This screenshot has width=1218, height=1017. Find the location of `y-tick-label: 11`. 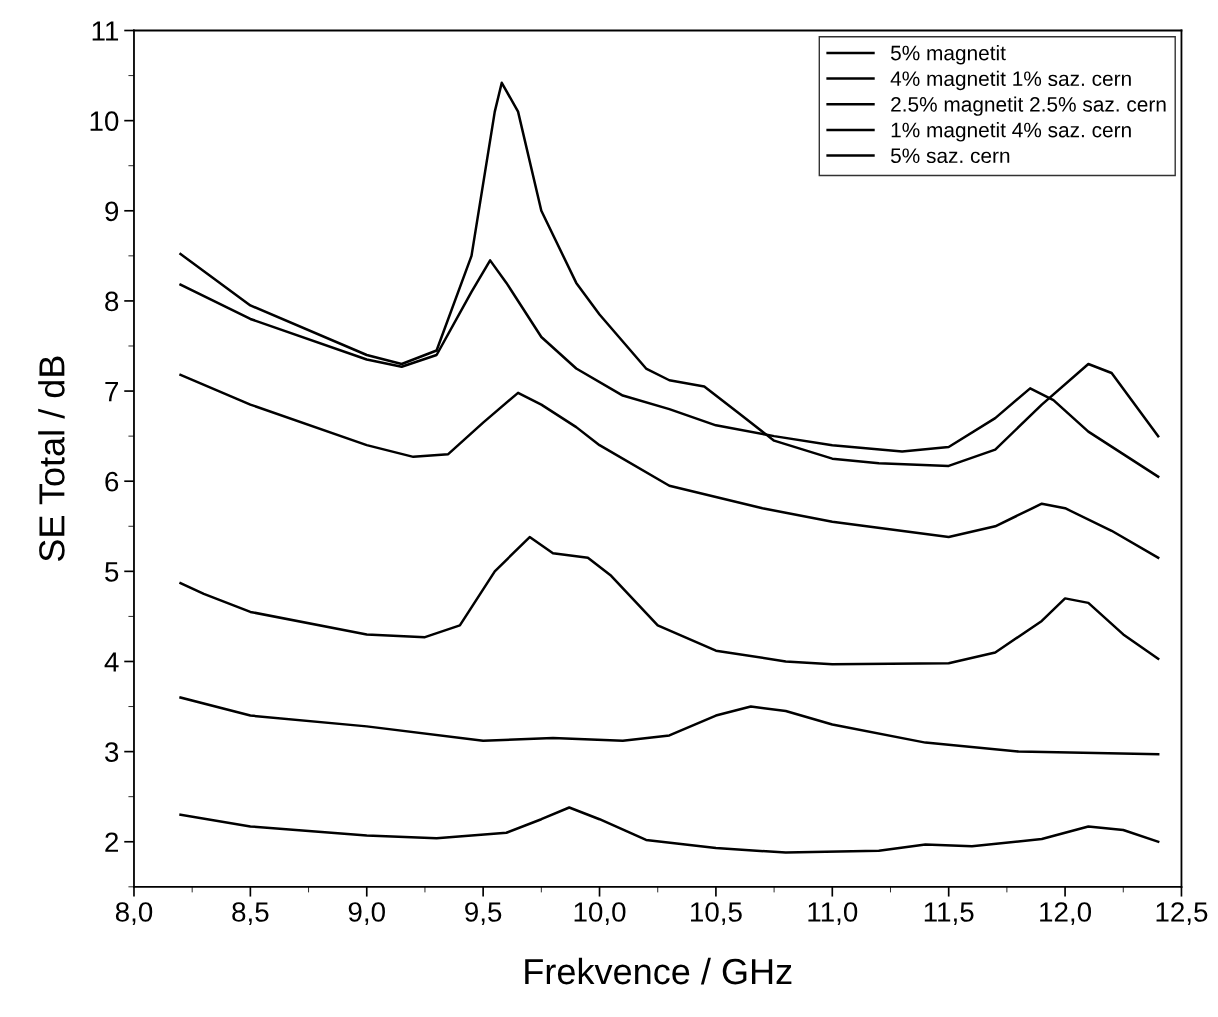

y-tick-label: 11 is located at coordinates (105, 31).